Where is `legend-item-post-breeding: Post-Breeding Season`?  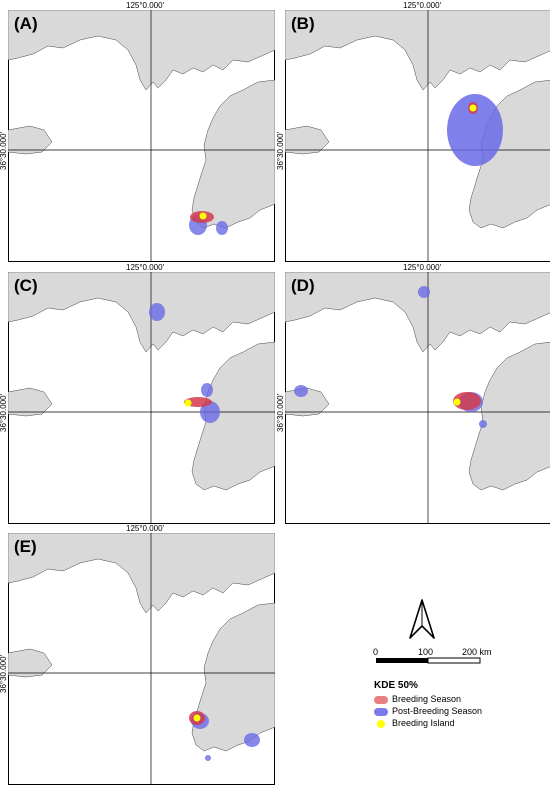
legend-item-post-breeding: Post-Breeding Season is located at coordinates (428, 711).